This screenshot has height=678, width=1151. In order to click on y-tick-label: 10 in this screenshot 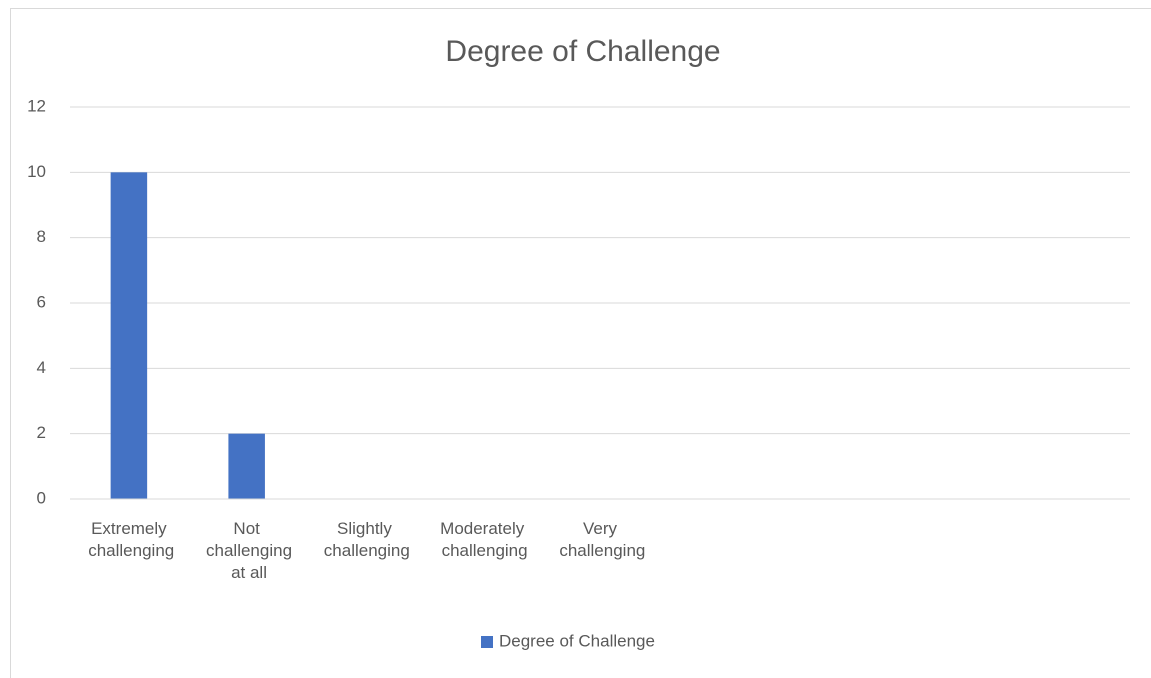, I will do `click(36, 171)`.